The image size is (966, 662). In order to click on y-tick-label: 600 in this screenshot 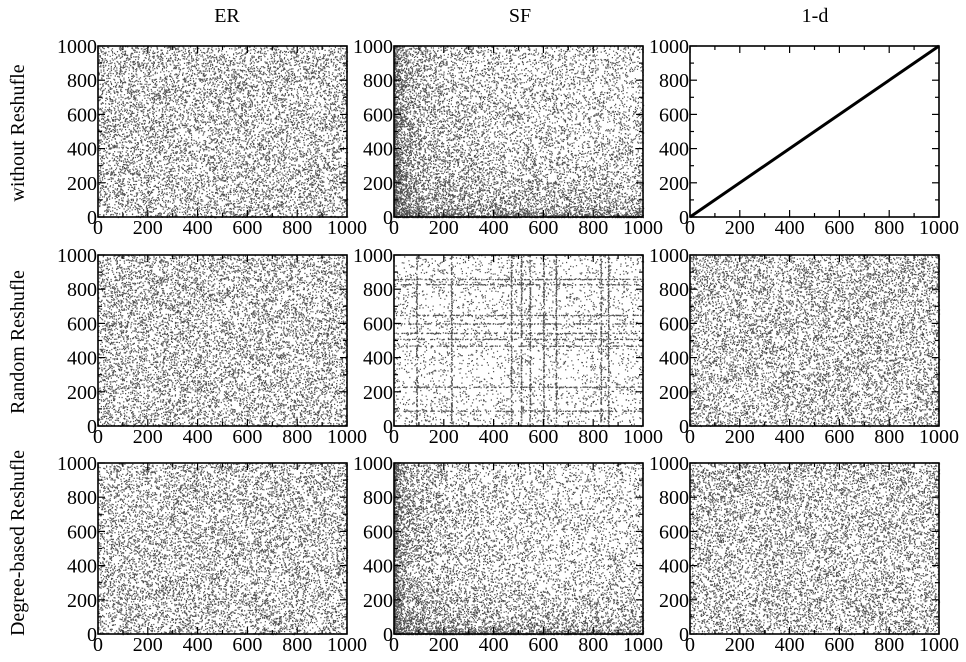, I will do `click(674, 115)`.